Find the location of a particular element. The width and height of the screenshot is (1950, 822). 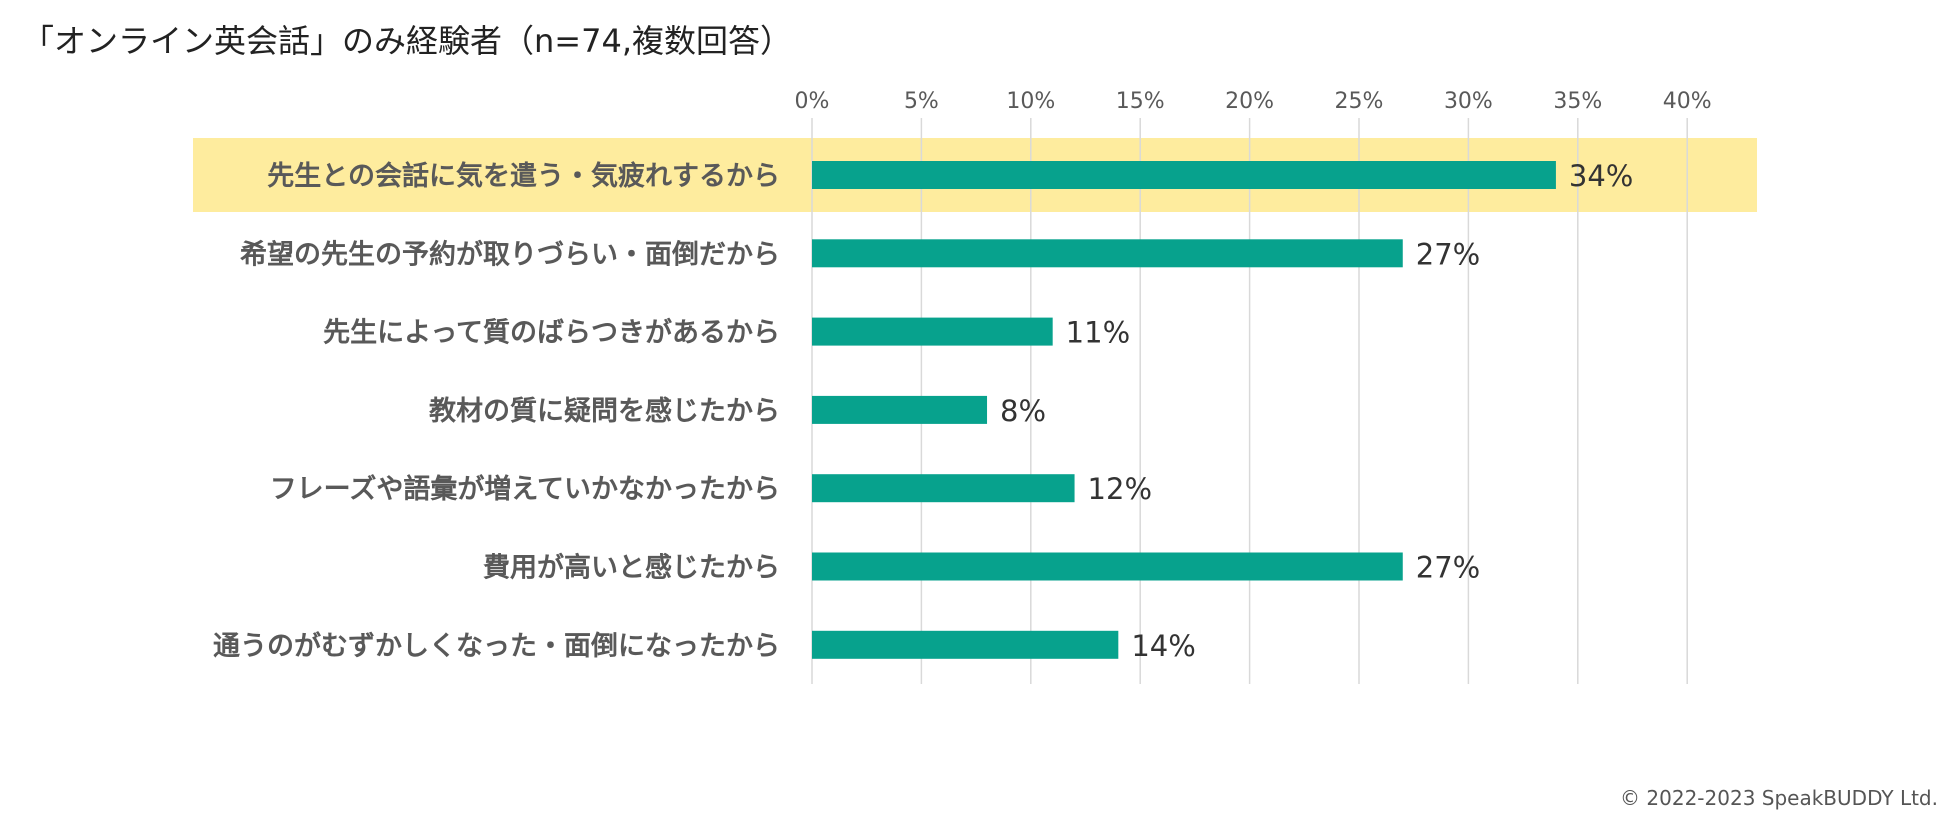

category-label: 教材の質に疑問を感じたから is located at coordinates (604, 411).